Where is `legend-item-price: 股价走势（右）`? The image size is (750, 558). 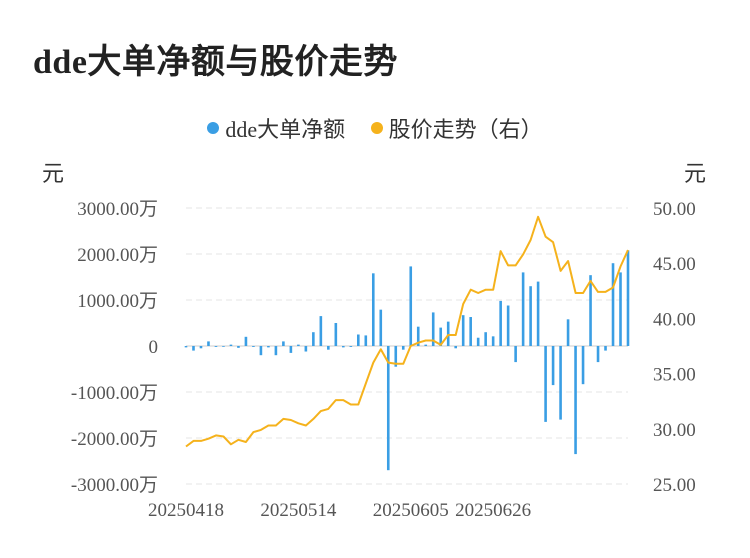
legend-item-price: 股价走势（右） is located at coordinates (456, 128).